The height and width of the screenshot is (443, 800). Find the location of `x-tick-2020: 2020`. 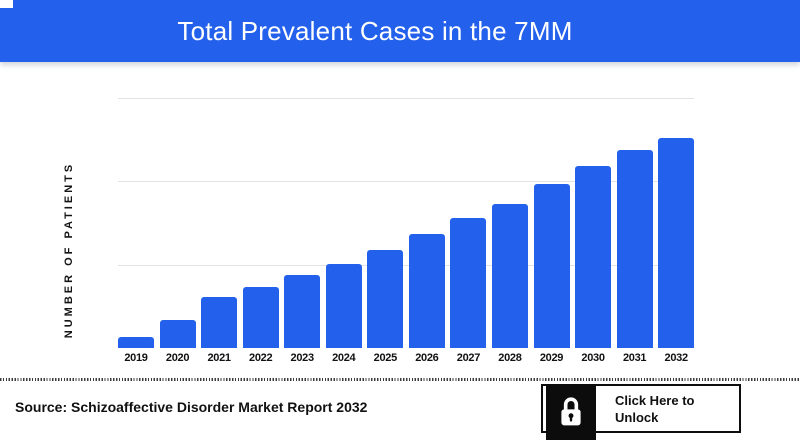

x-tick-2020: 2020 is located at coordinates (177, 358).